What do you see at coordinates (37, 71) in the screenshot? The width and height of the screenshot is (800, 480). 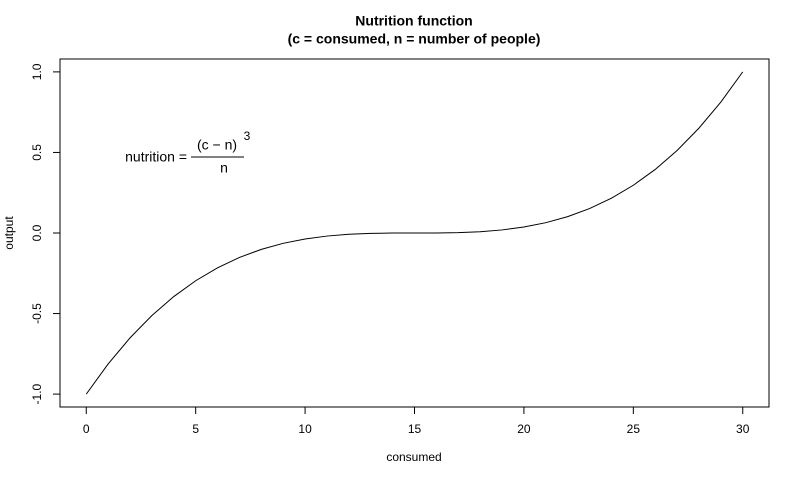 I see `y-tick-label: 1.0` at bounding box center [37, 71].